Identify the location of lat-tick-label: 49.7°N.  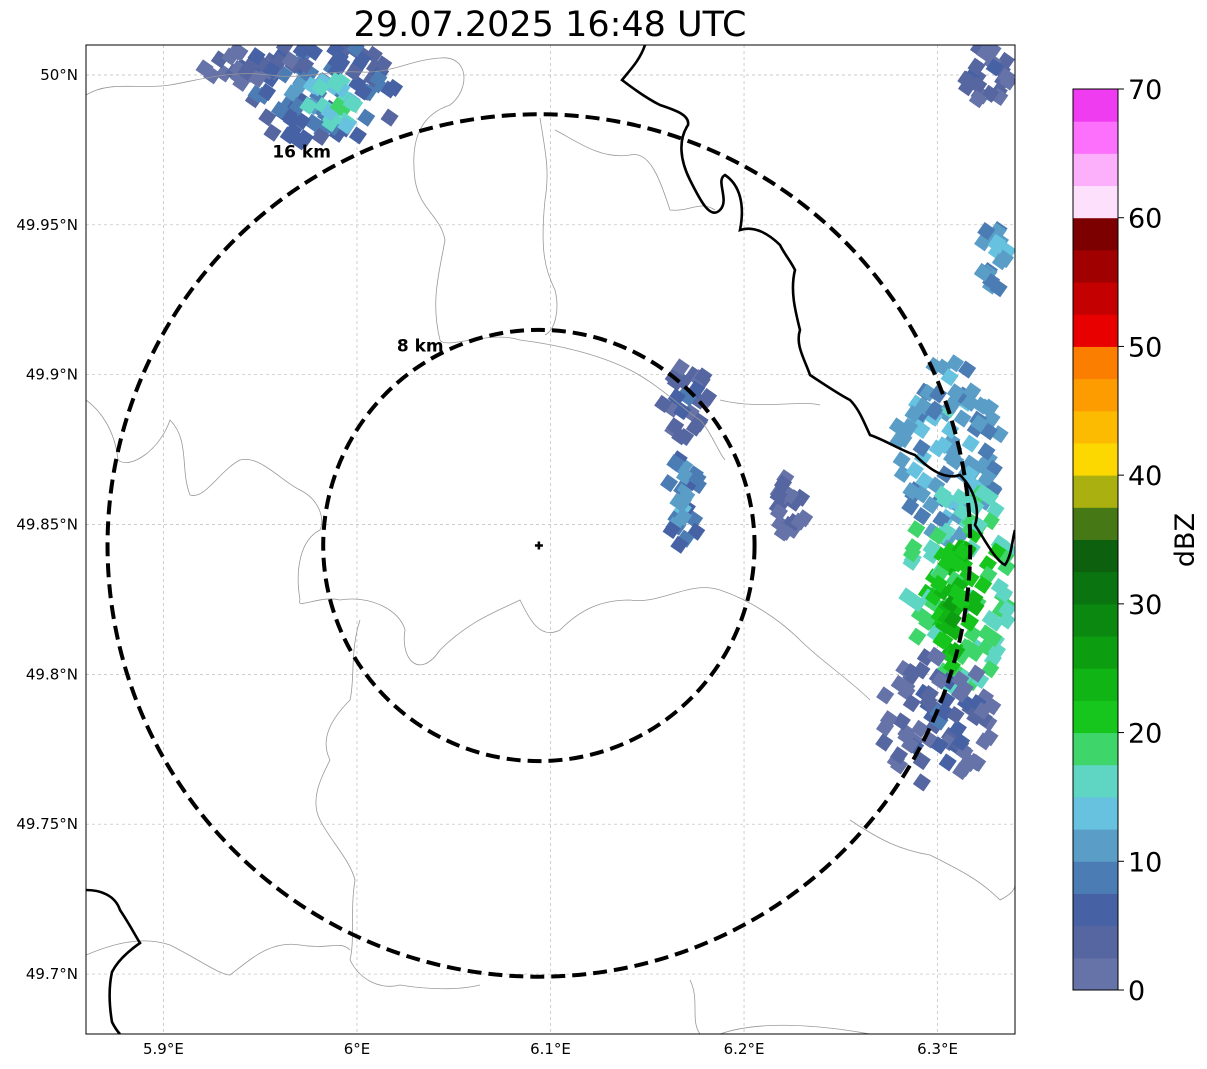
(52, 974).